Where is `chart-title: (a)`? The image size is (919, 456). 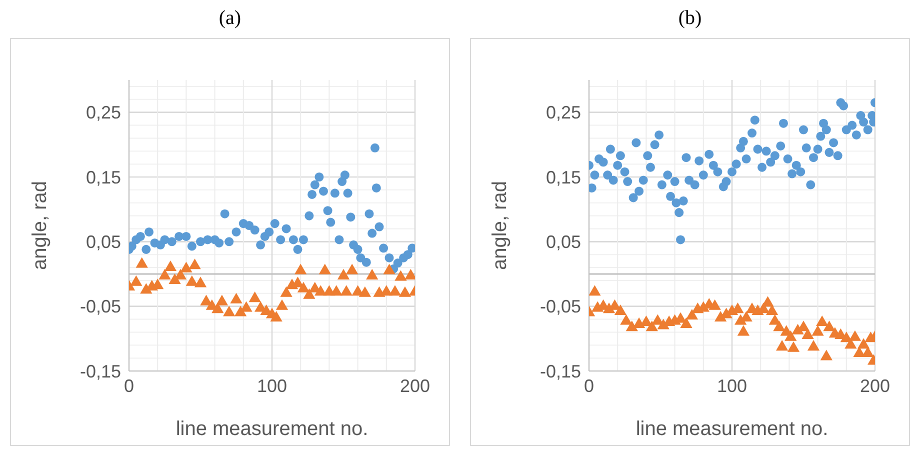
chart-title: (a) is located at coordinates (230, 18).